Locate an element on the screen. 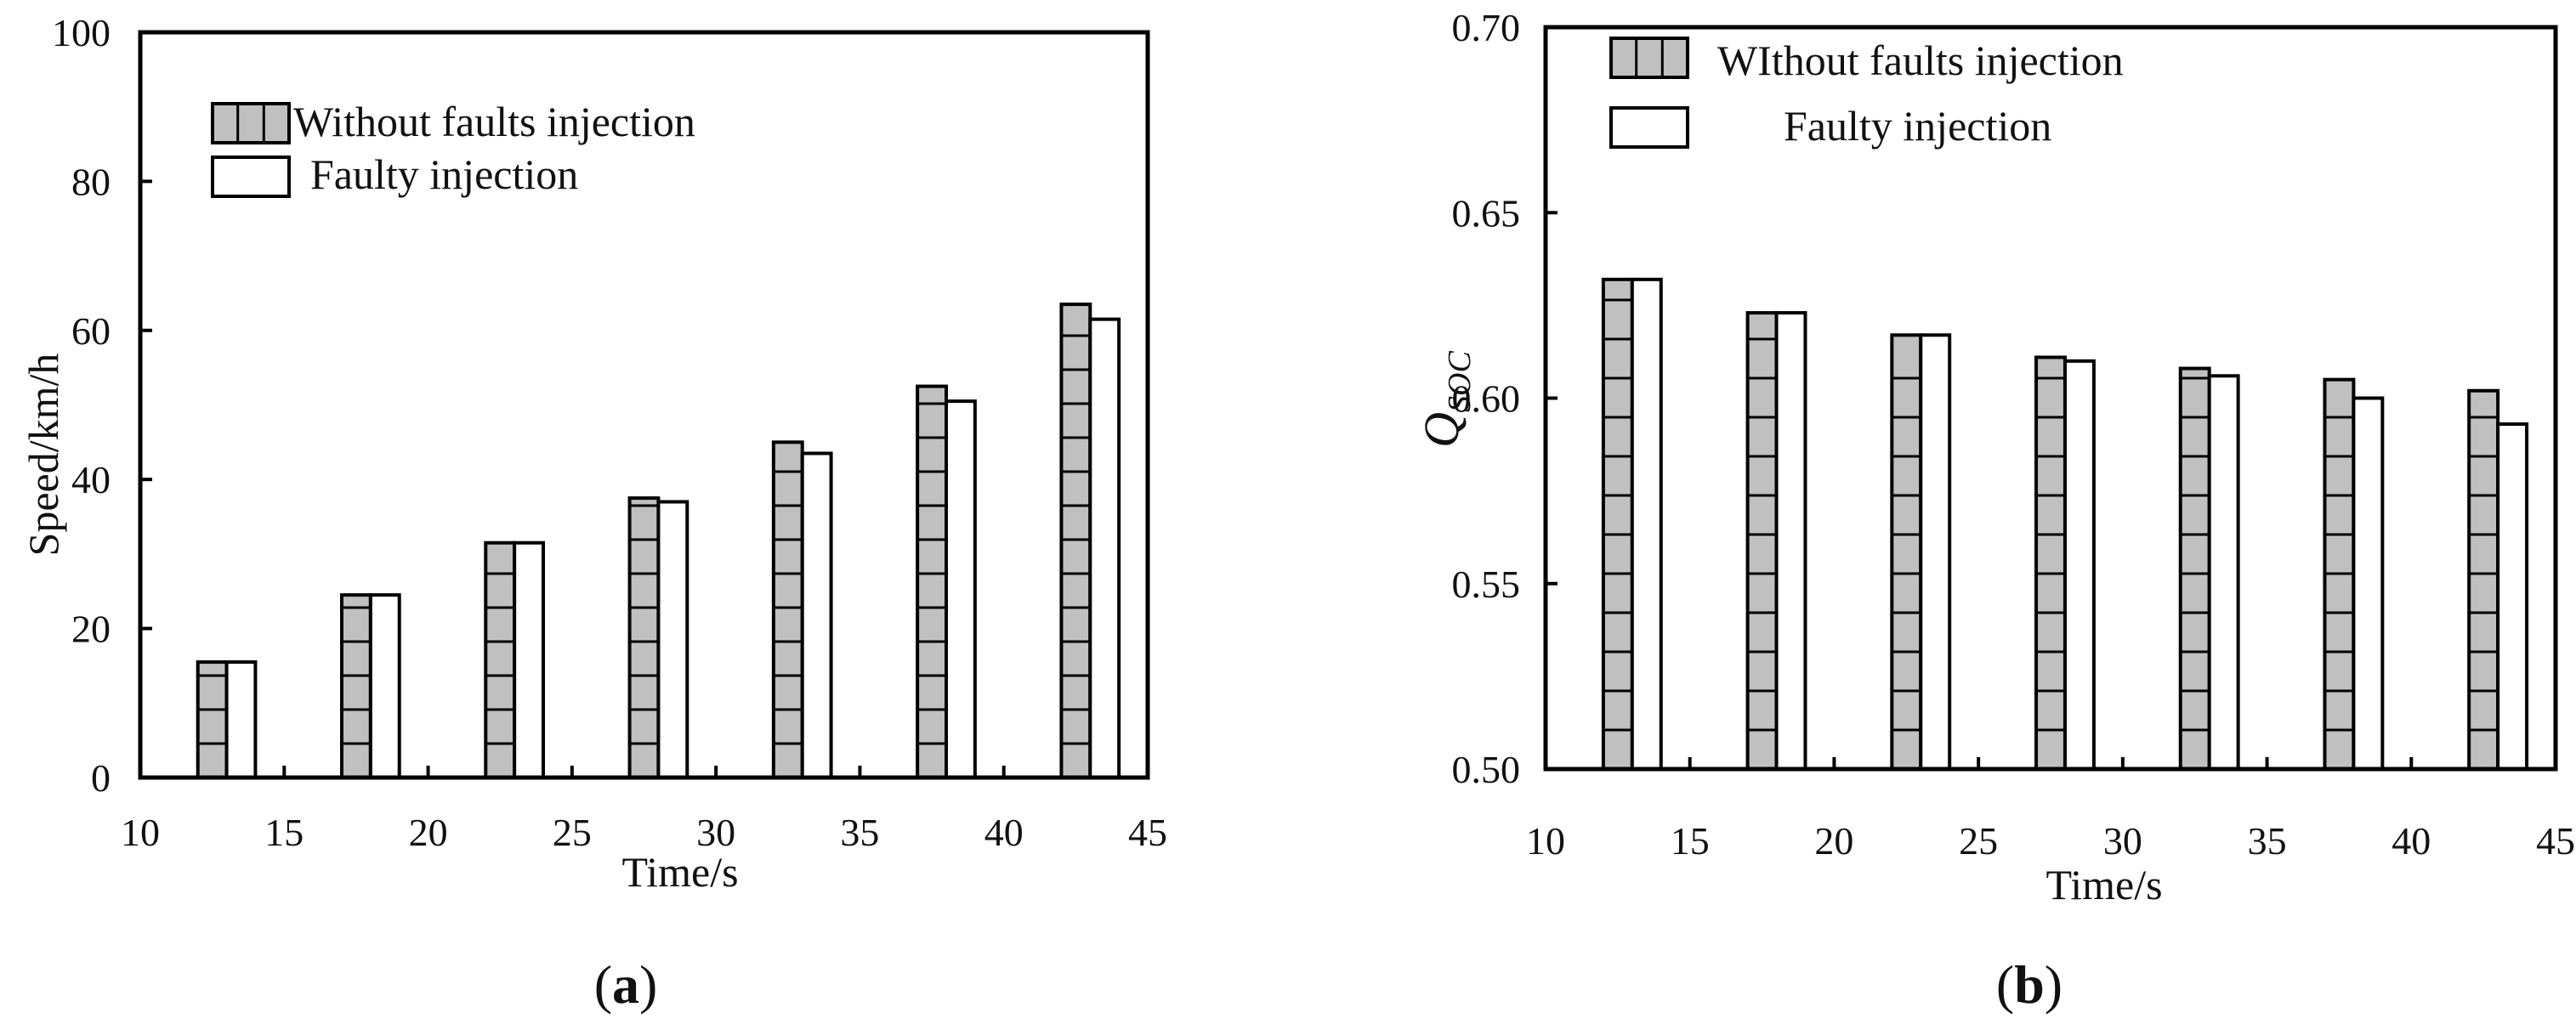 The width and height of the screenshot is (2576, 1024). chart-b-x-tick-label: 45 is located at coordinates (2555, 841).